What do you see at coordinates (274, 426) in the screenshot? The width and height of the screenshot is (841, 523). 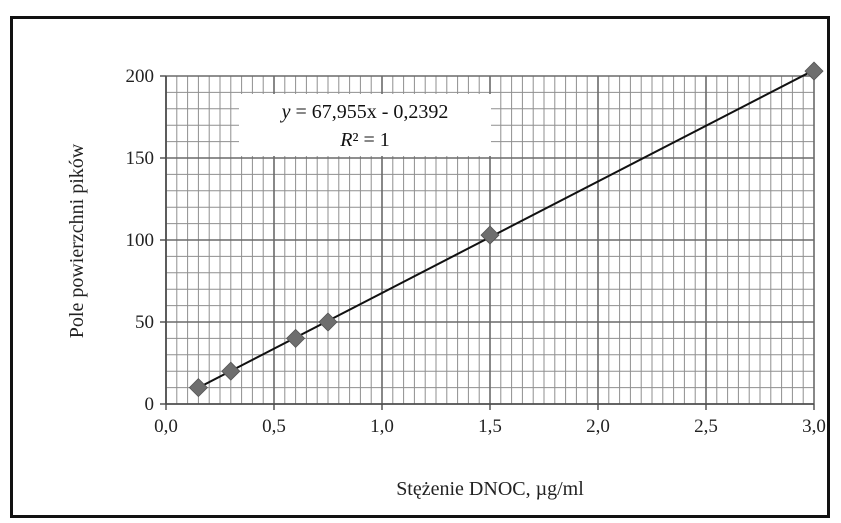 I see `x-tick-label: 0,5` at bounding box center [274, 426].